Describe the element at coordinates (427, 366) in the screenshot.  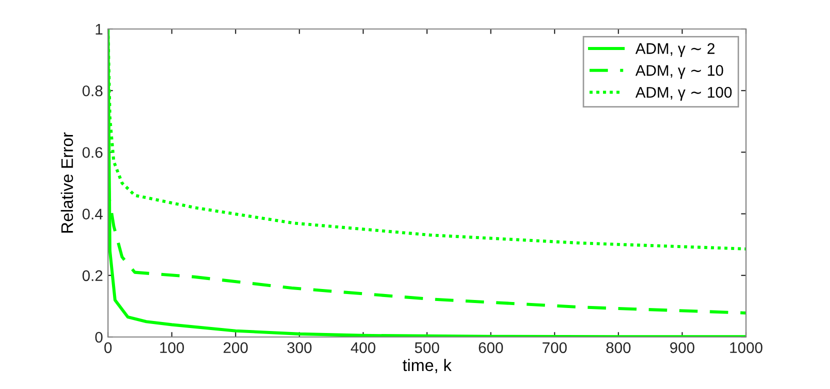
I see `x-axis-title: time, k` at that location.